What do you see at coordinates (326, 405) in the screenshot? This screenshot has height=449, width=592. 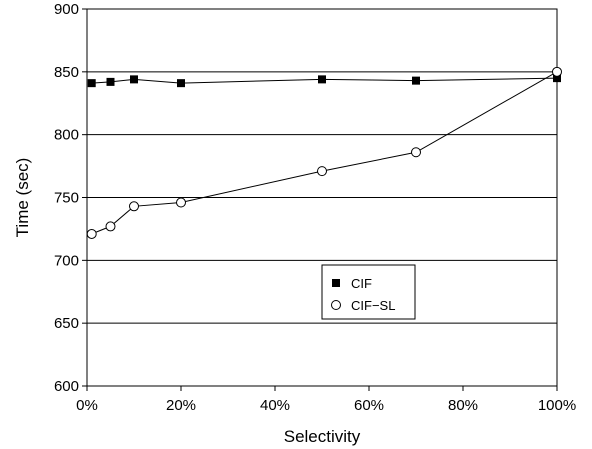 I see `x-tick-labels: 0% 20% 40% 60% 80% 100%` at bounding box center [326, 405].